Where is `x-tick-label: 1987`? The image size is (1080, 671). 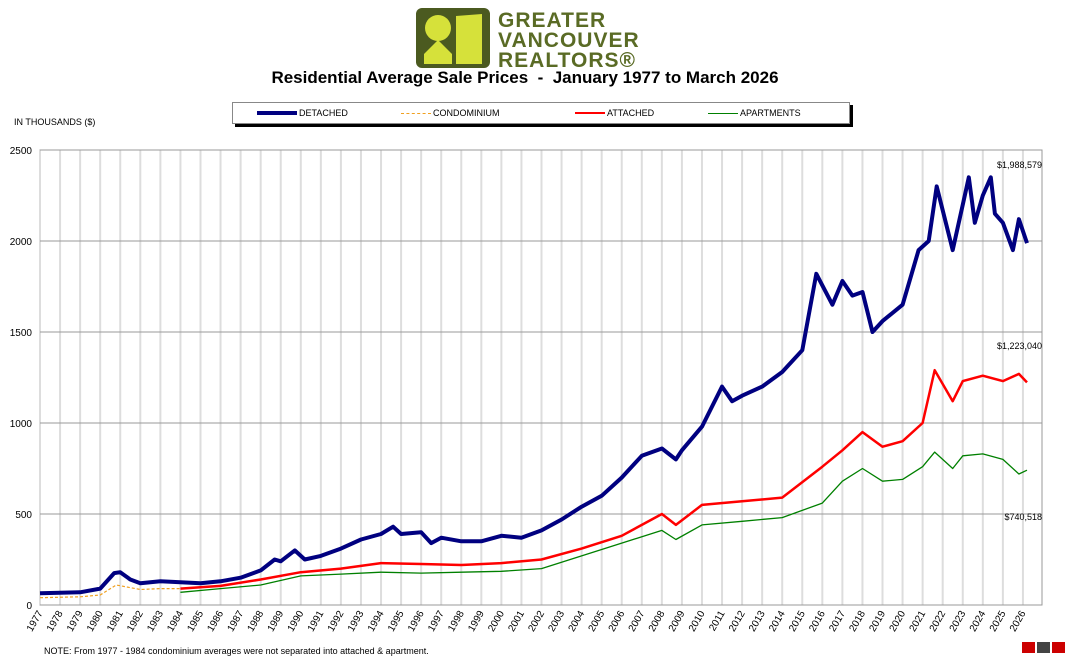
x-tick-label: 1987 is located at coordinates (236, 621).